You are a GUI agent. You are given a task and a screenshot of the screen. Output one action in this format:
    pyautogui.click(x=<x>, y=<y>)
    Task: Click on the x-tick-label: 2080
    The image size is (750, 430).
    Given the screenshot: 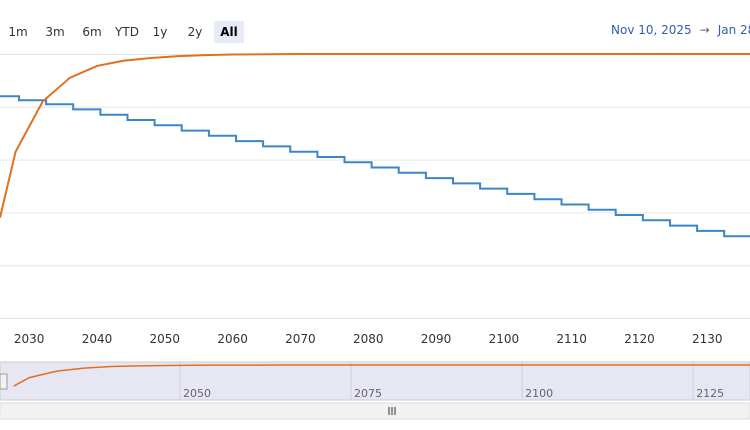 What is the action you would take?
    pyautogui.click(x=368, y=339)
    